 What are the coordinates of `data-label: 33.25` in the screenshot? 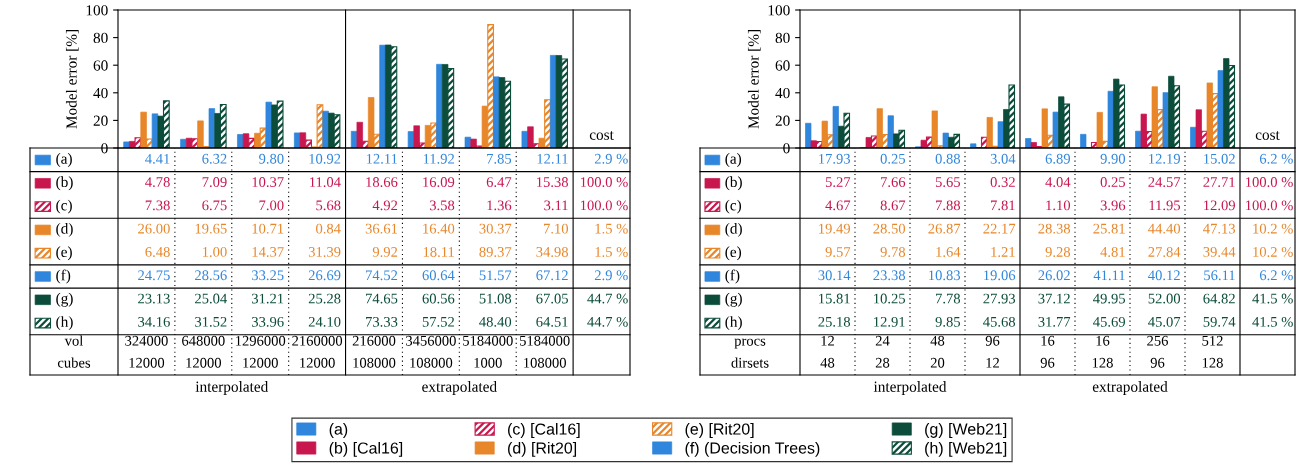 It's located at (268, 275).